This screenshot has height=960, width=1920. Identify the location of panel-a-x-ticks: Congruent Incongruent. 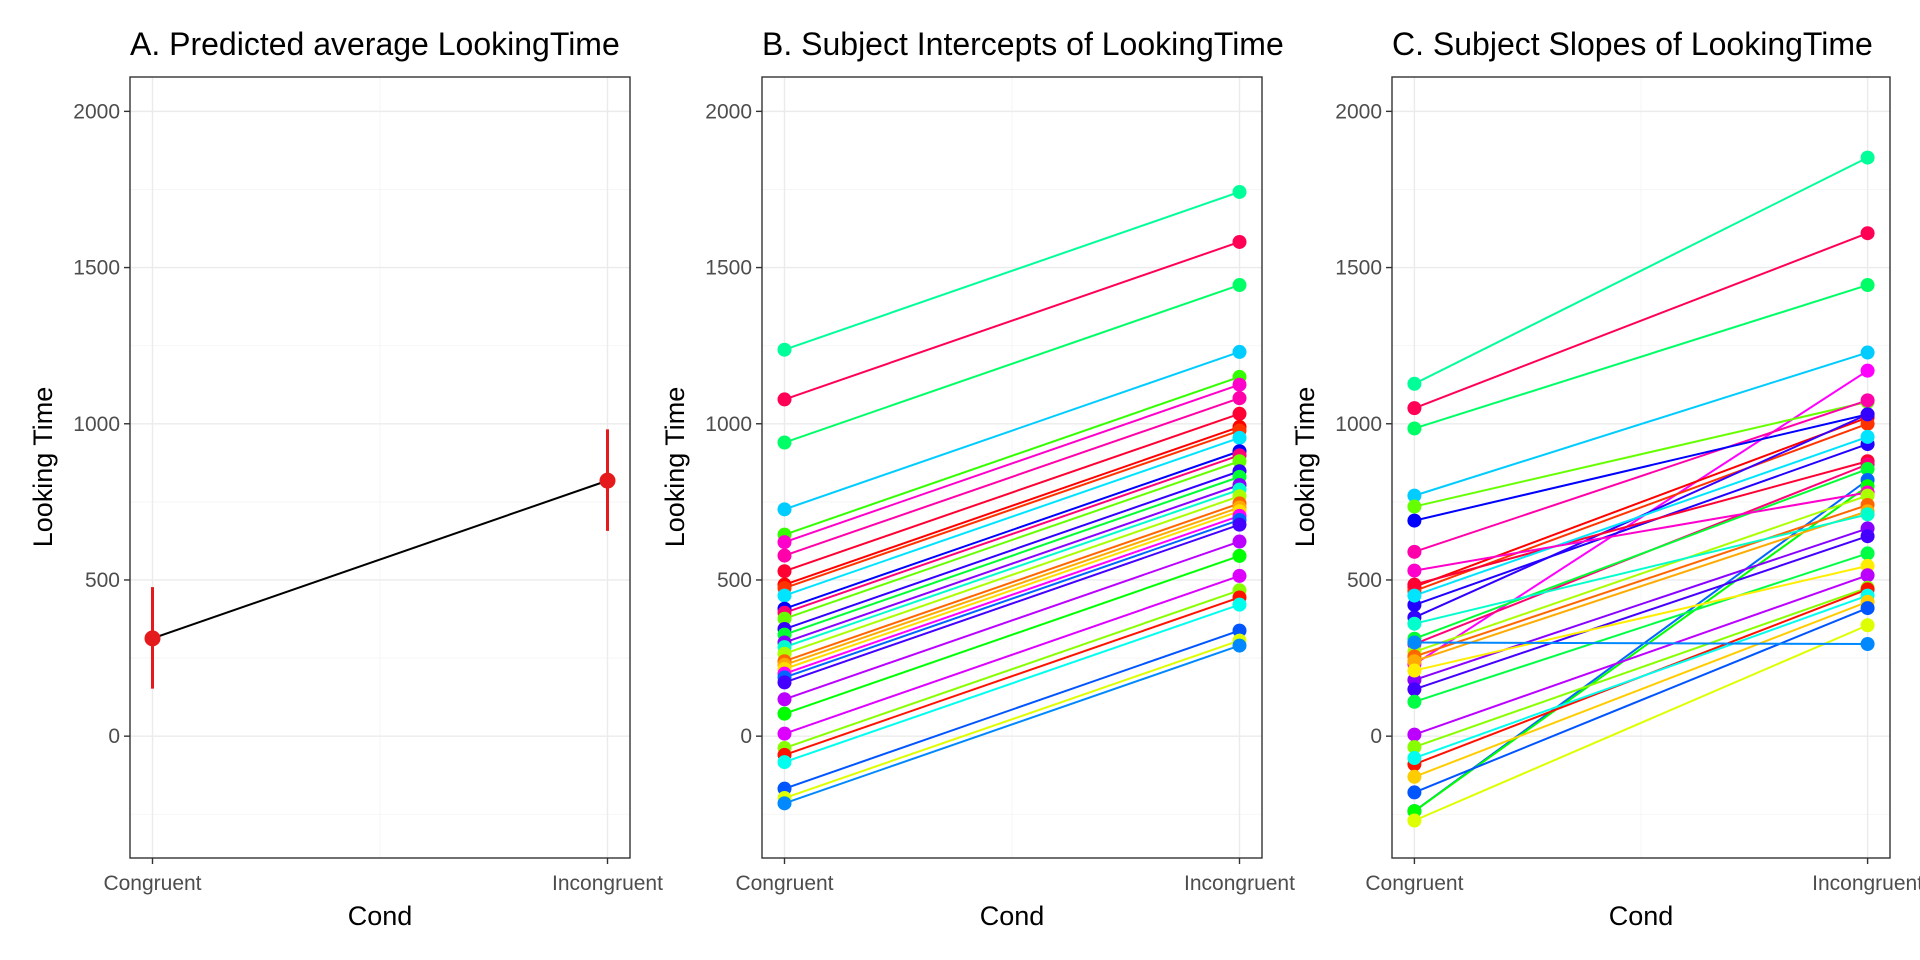
(383, 876).